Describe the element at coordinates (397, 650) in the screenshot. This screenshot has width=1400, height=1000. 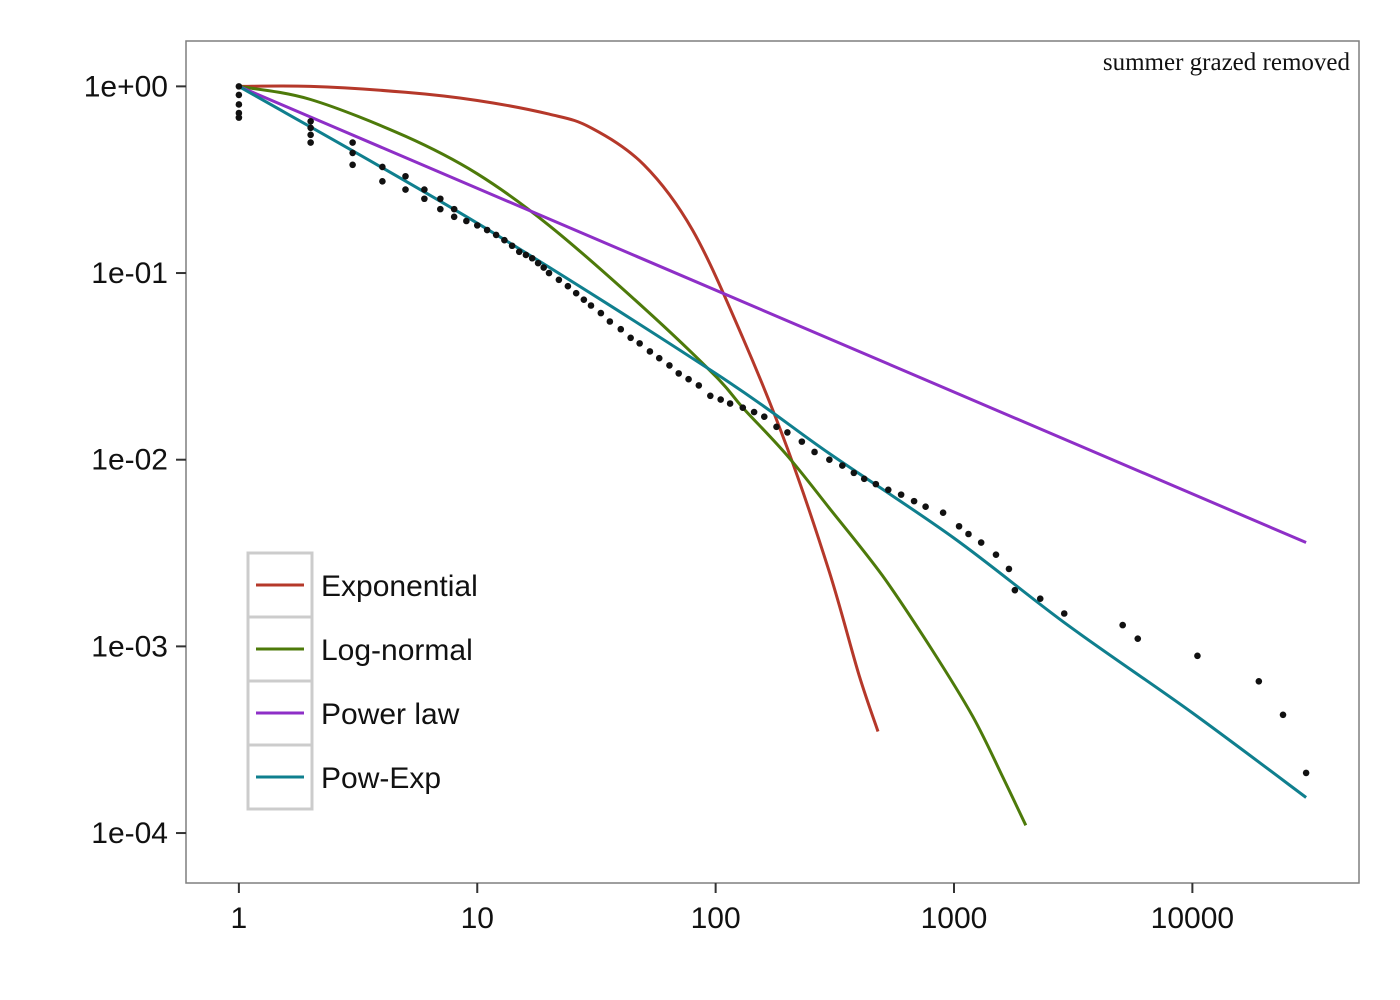
I see `legend-label-log-normal: Log-normal` at that location.